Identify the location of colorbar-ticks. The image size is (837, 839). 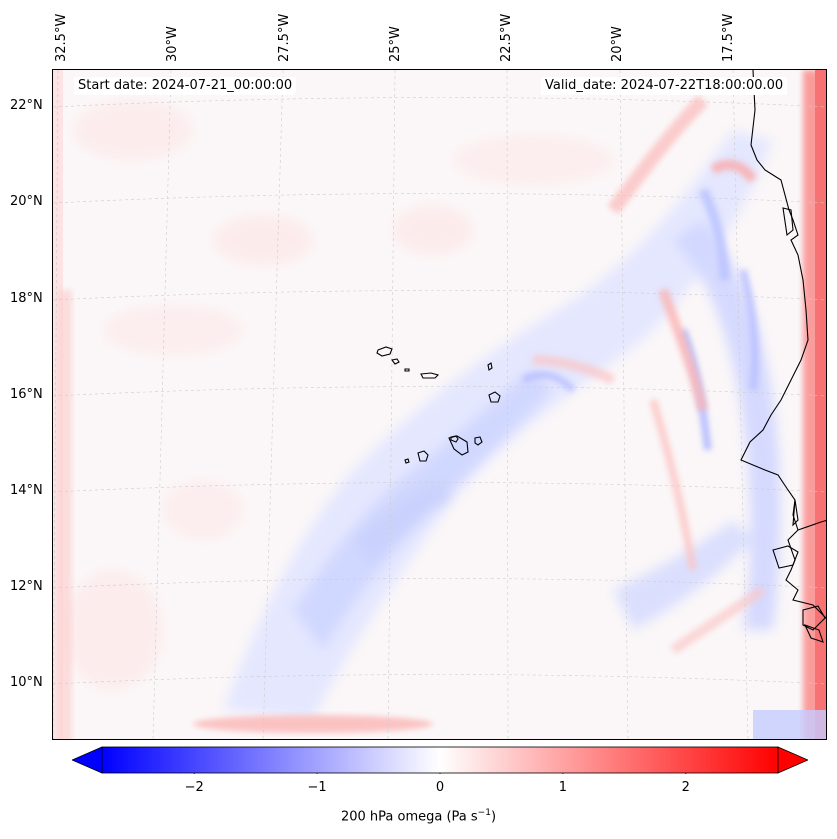
(440, 773).